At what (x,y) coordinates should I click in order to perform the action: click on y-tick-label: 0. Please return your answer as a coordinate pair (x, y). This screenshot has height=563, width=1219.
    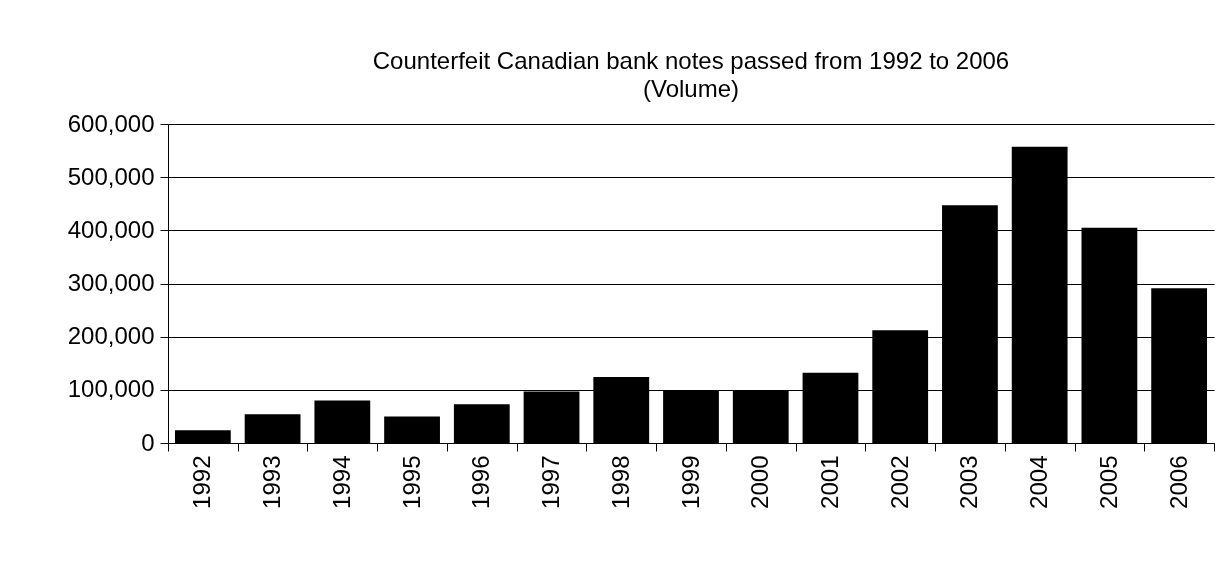
    Looking at the image, I should click on (148, 442).